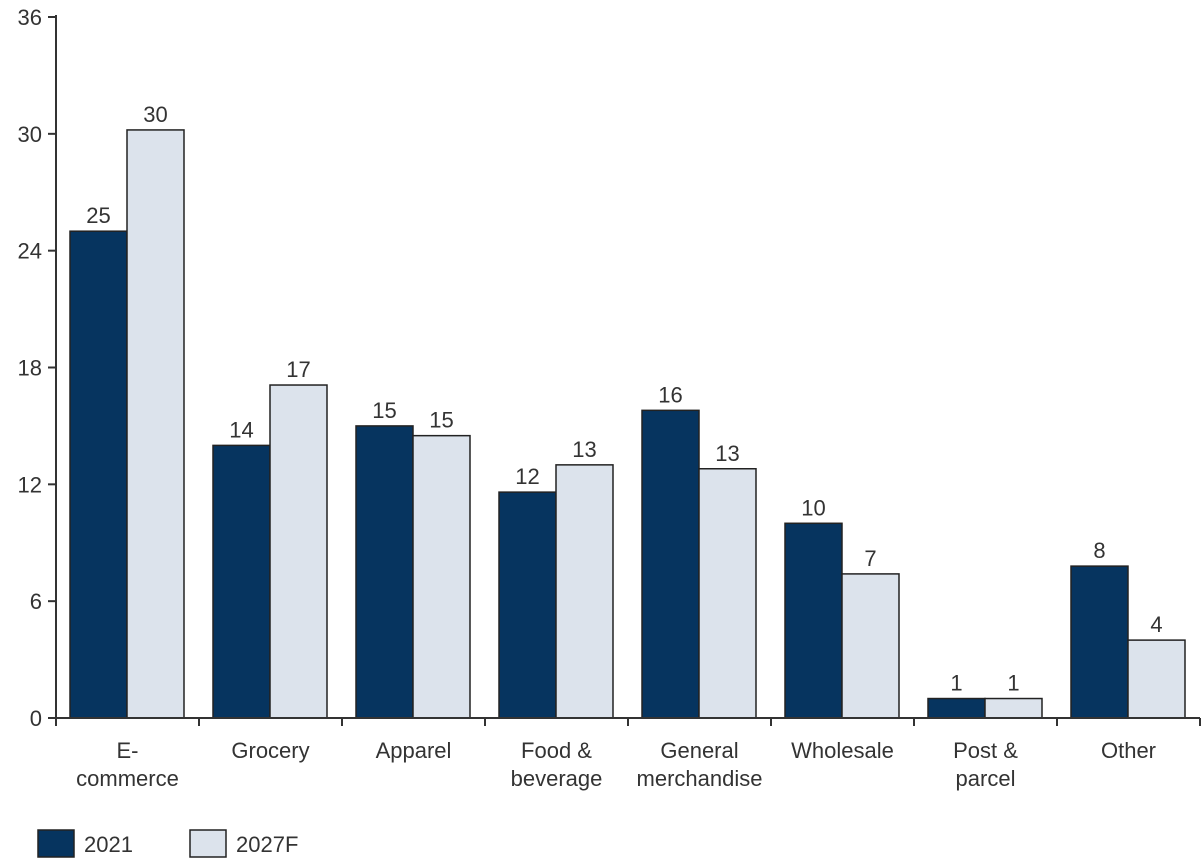  I want to click on y-tick-label: 6, so click(36, 601).